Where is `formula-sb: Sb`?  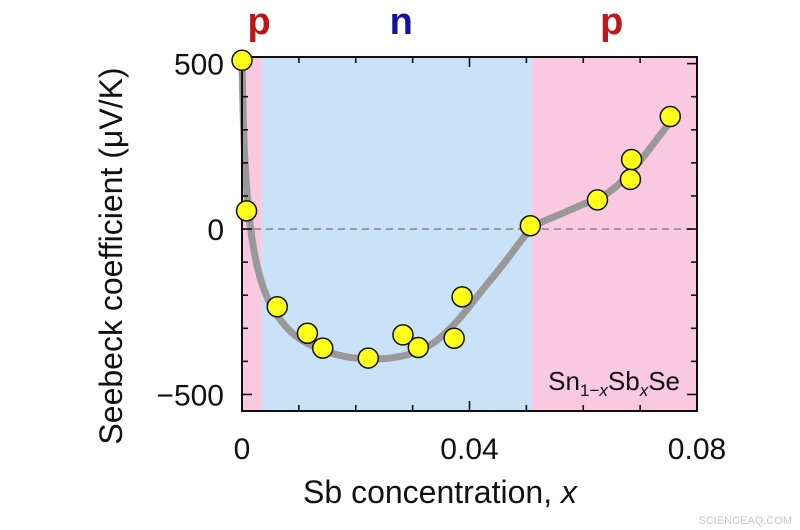
formula-sb: Sb is located at coordinates (624, 381).